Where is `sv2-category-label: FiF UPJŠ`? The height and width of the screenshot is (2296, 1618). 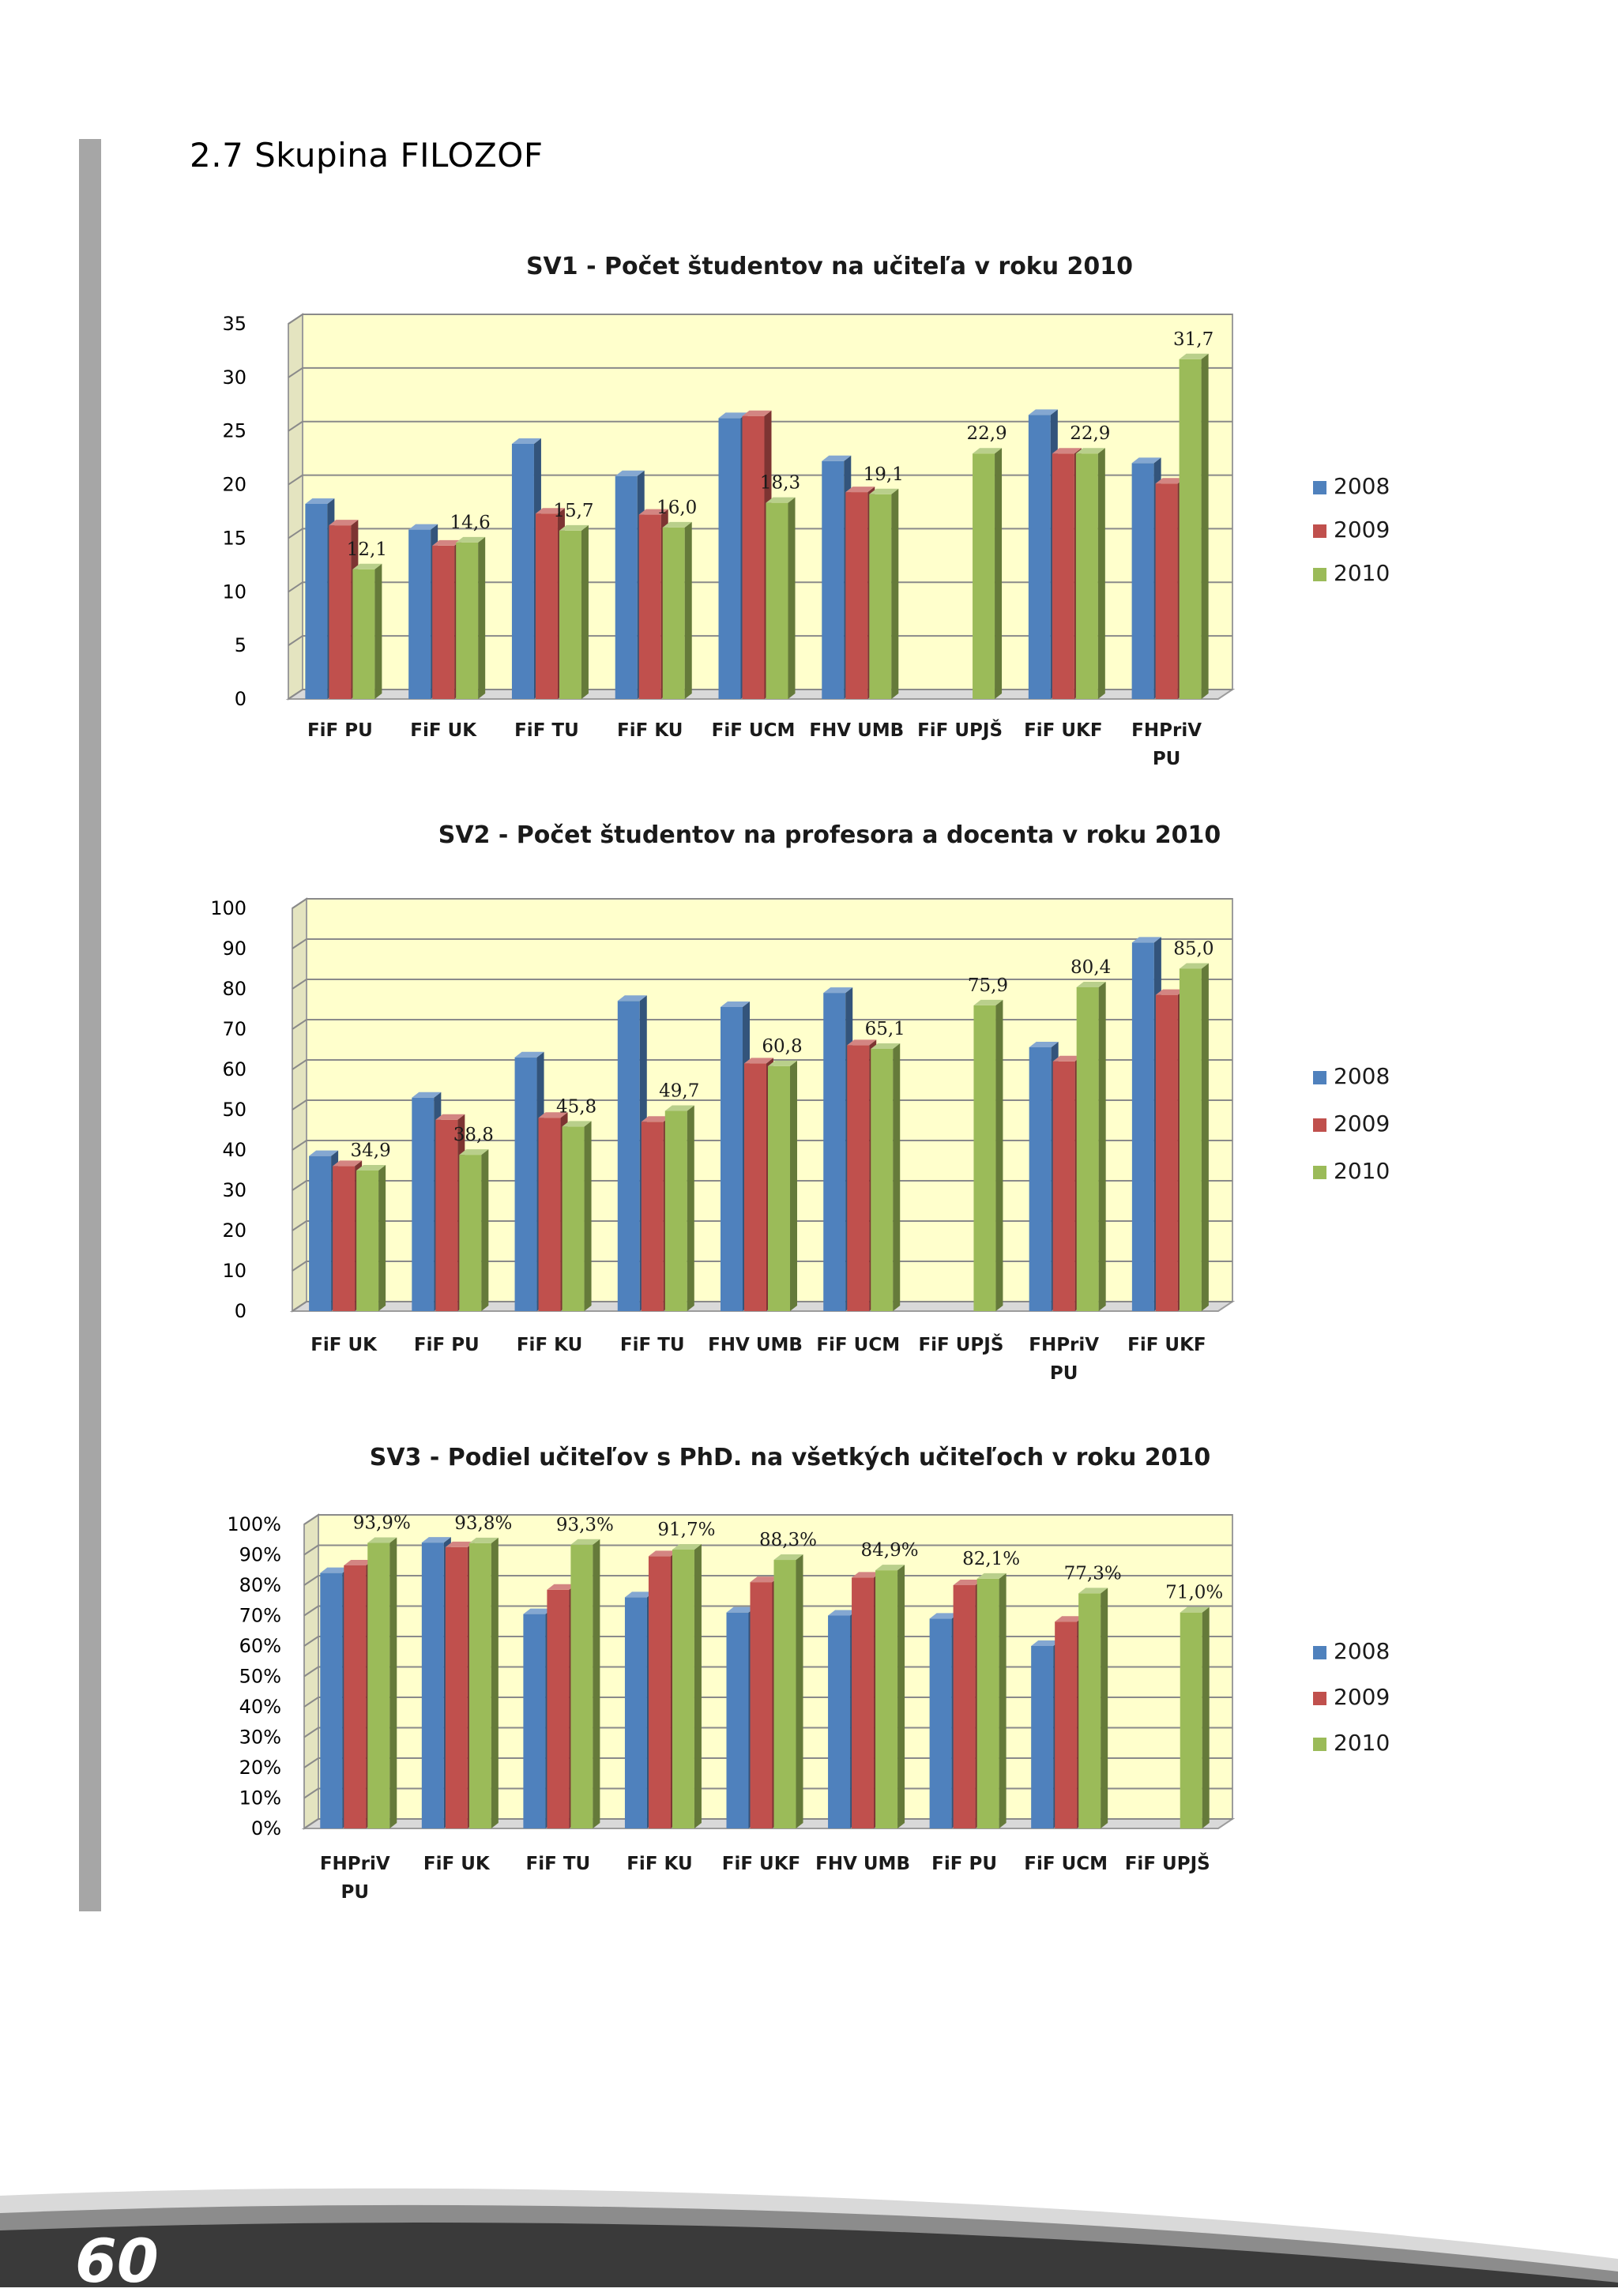 sv2-category-label: FiF UPJŠ is located at coordinates (960, 1344).